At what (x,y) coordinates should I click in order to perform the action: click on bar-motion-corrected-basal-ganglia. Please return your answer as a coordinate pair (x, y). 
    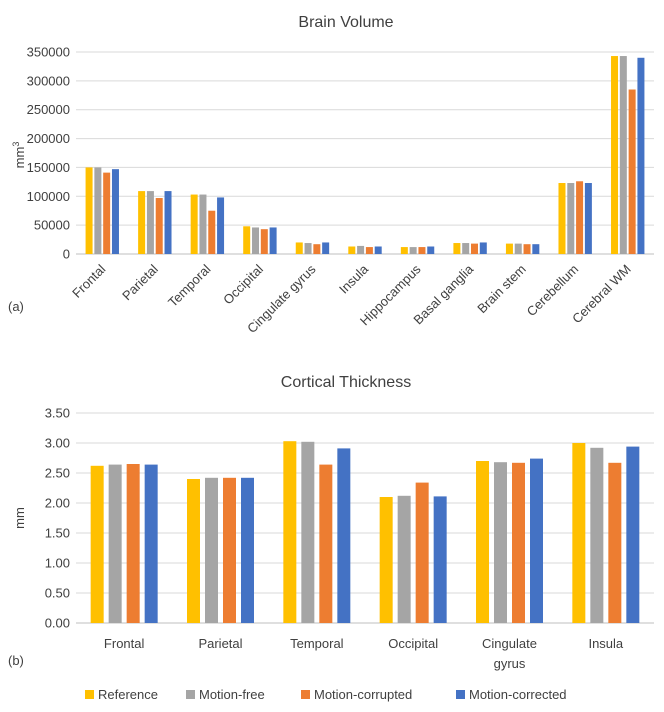
    Looking at the image, I should click on (483, 248).